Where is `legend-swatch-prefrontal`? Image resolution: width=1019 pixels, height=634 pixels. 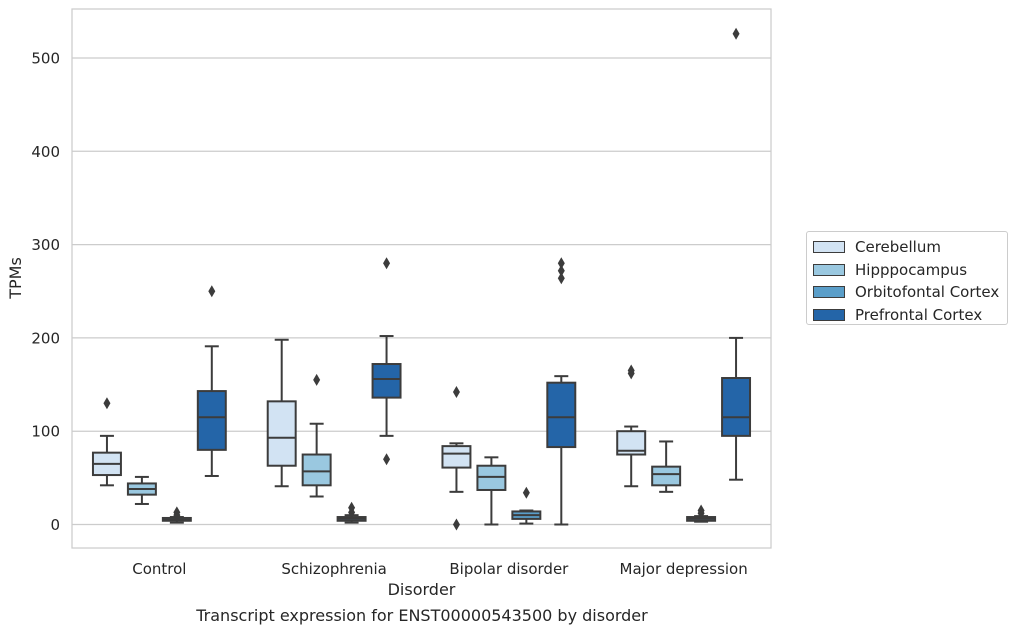
legend-swatch-prefrontal is located at coordinates (829, 314).